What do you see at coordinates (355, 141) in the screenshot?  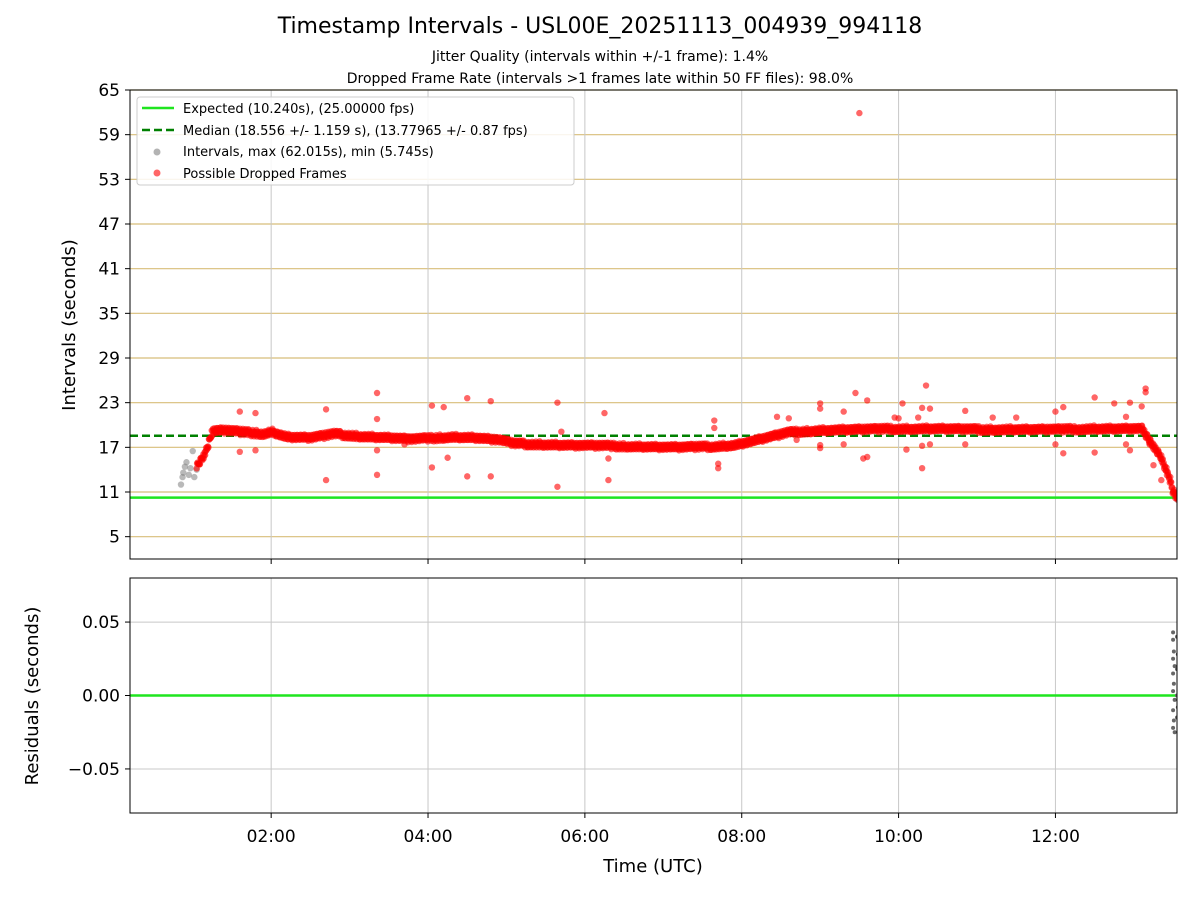 I see `legend-box` at bounding box center [355, 141].